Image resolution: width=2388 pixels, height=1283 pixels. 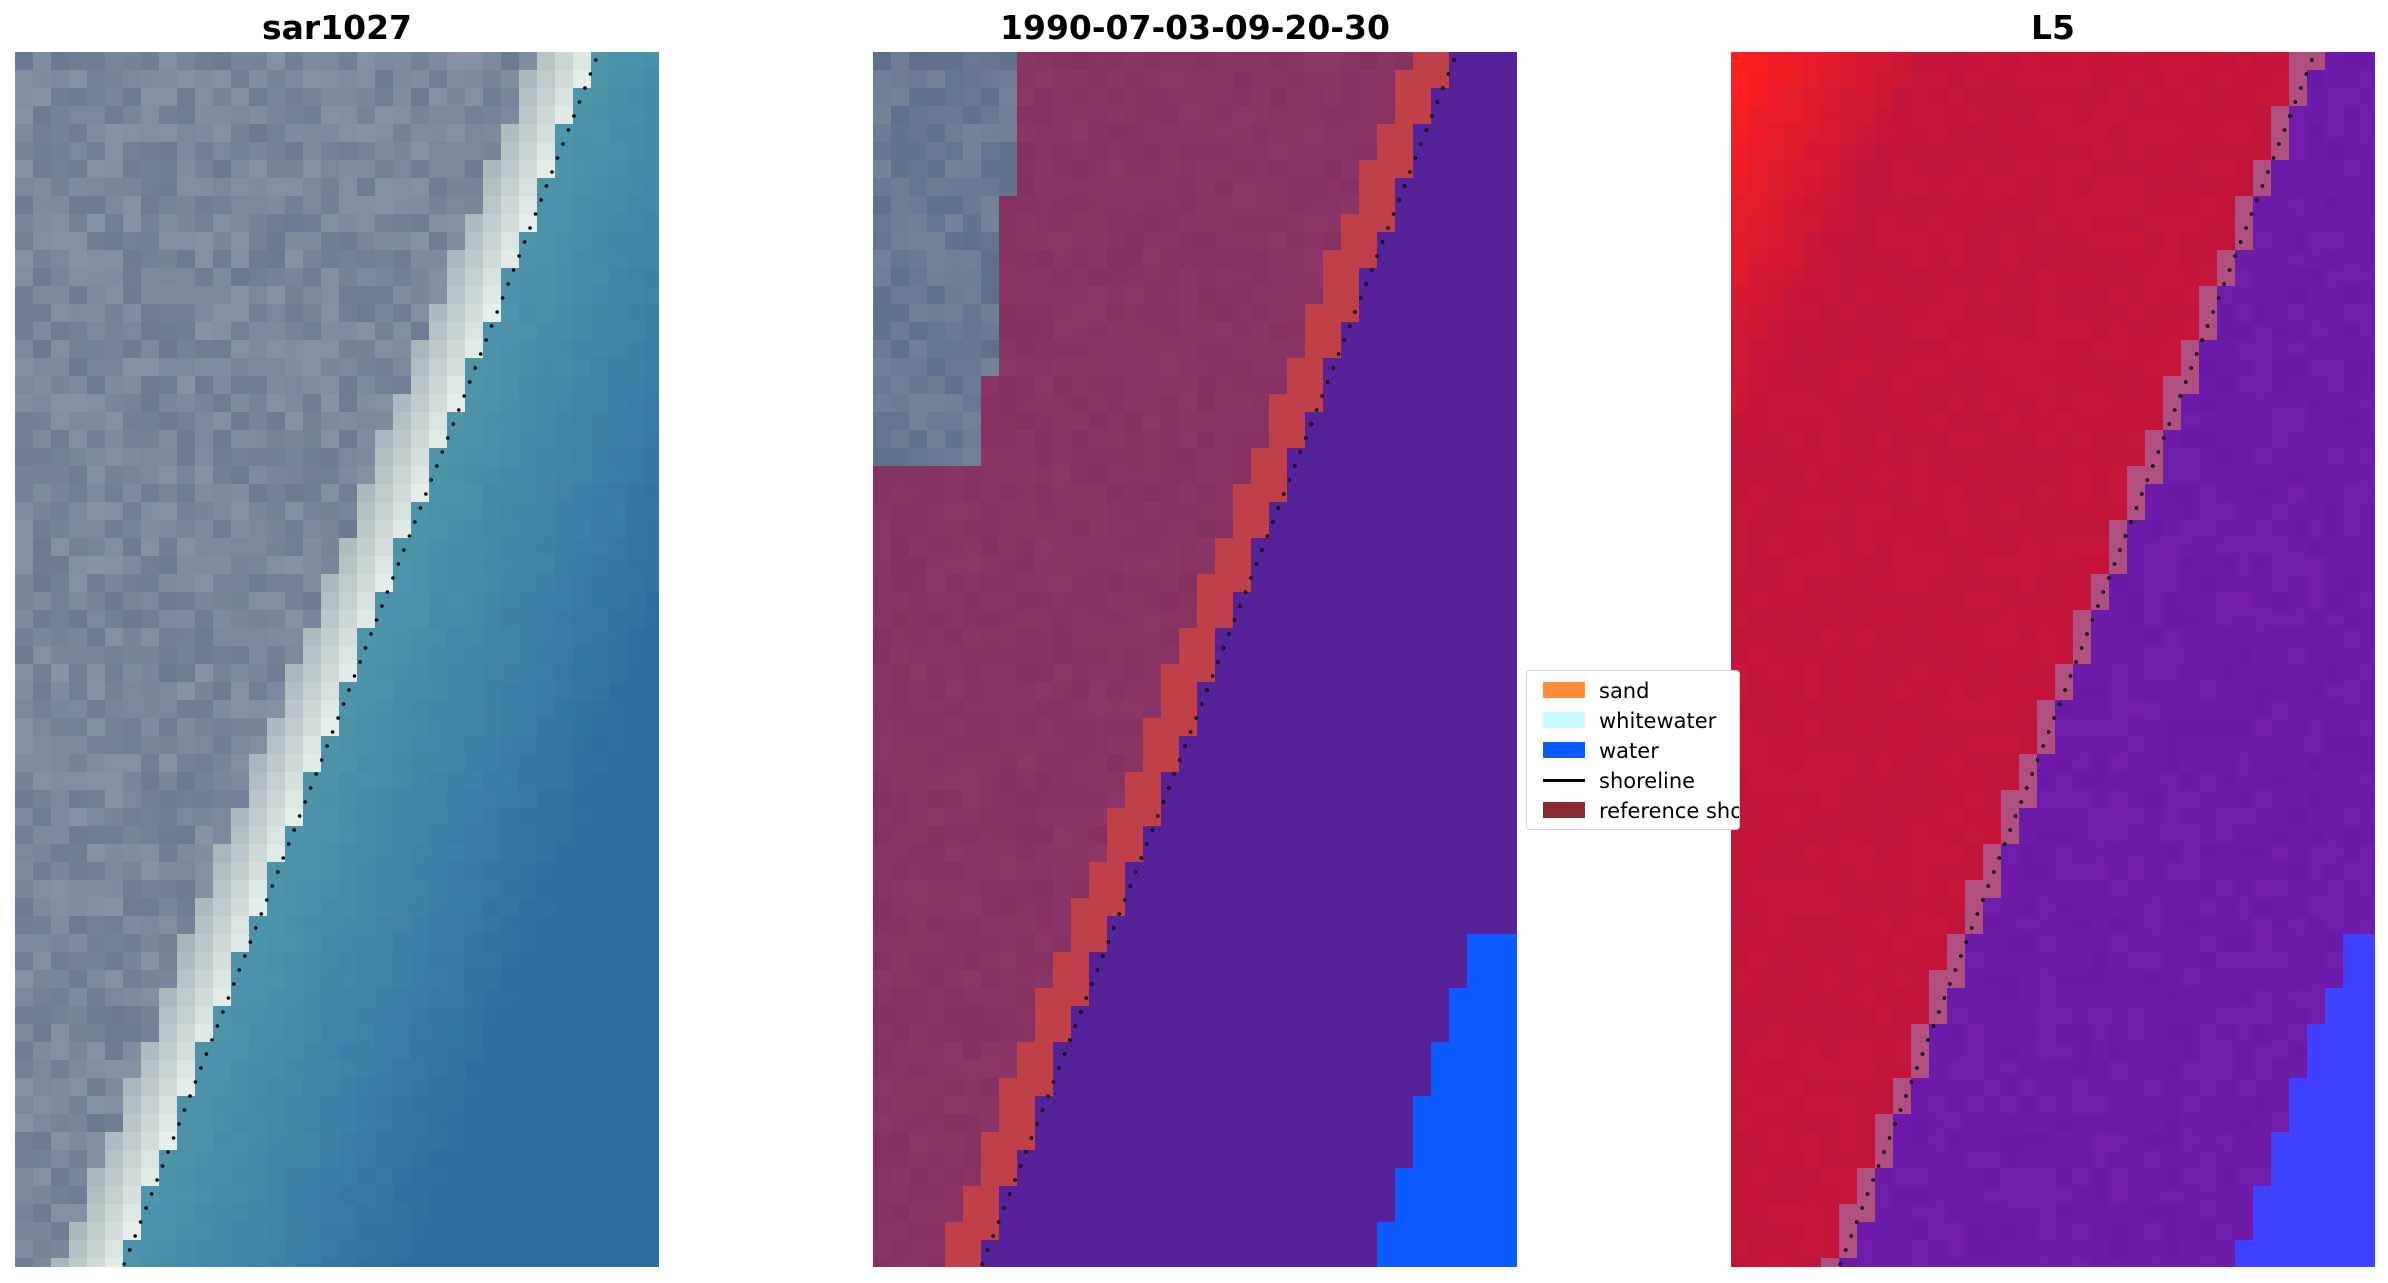 I want to click on legend-item-shoreline: shoreline, so click(x=1637, y=781).